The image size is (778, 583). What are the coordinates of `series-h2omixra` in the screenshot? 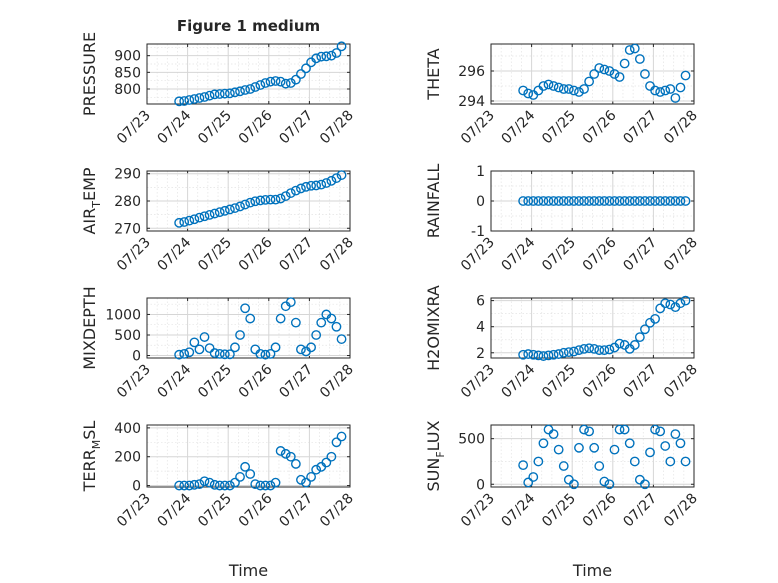 It's located at (604, 328).